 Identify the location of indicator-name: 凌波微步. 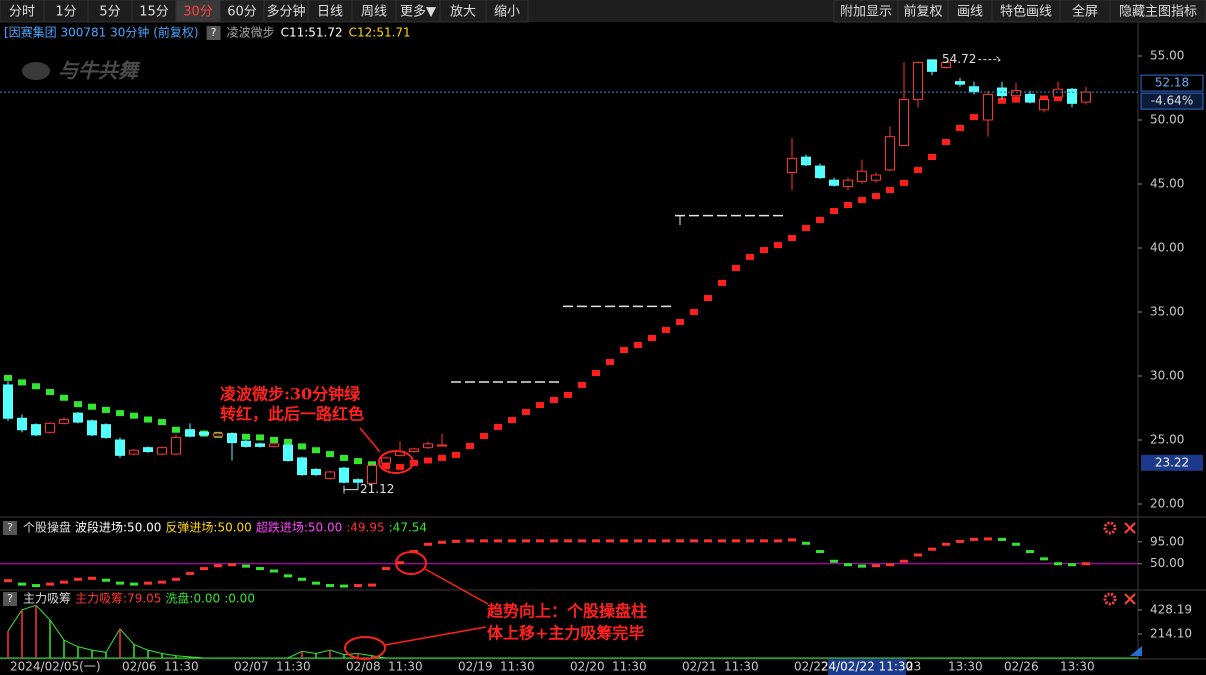
(251, 33).